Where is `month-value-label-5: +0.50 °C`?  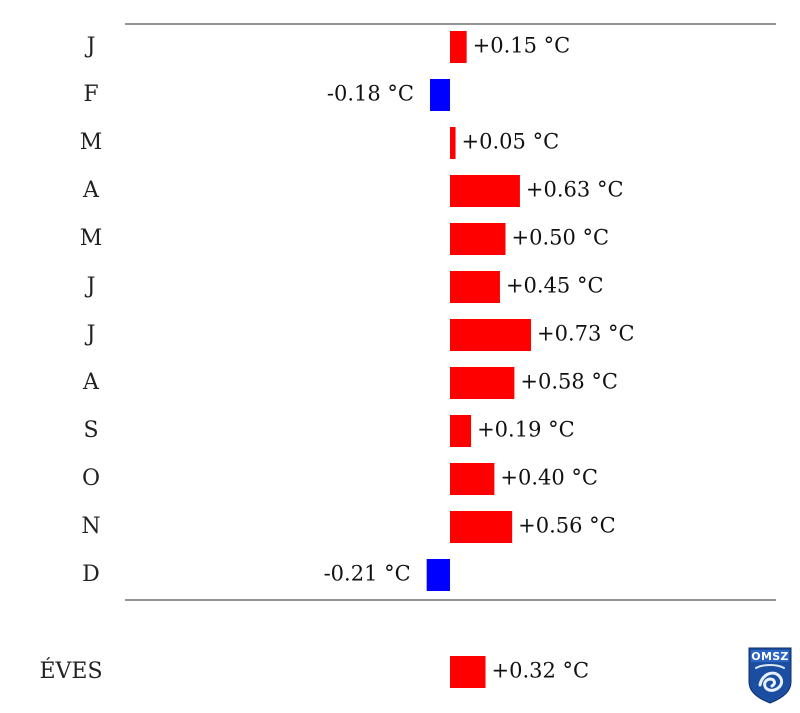 month-value-label-5: +0.50 °C is located at coordinates (561, 238).